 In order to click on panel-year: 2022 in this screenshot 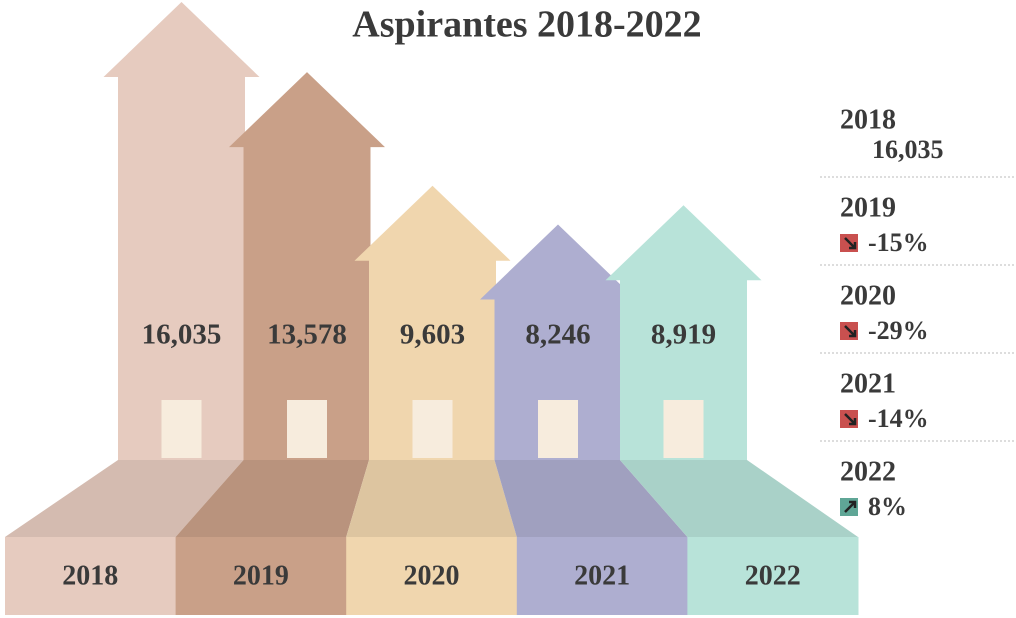, I will do `click(868, 471)`.